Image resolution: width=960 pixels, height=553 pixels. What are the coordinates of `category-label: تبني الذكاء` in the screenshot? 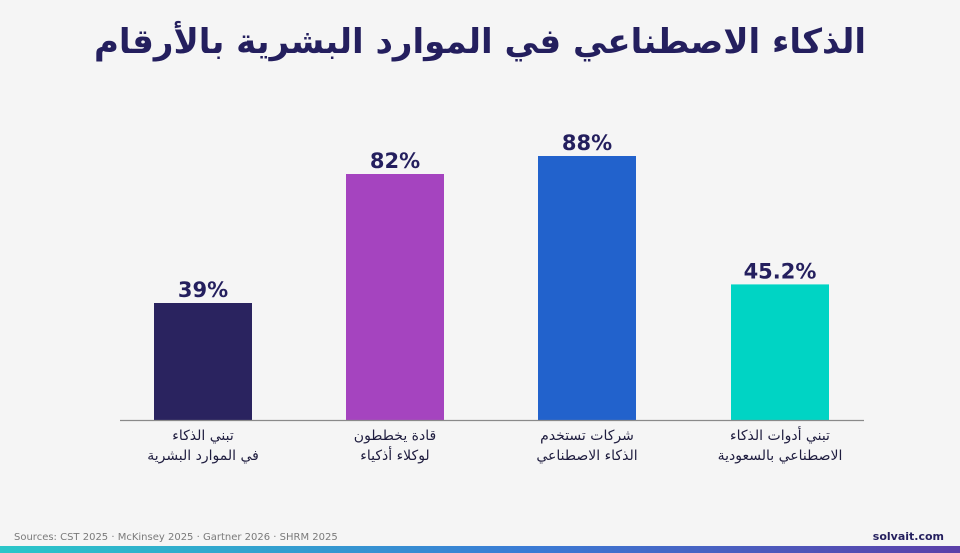 It's located at (203, 436).